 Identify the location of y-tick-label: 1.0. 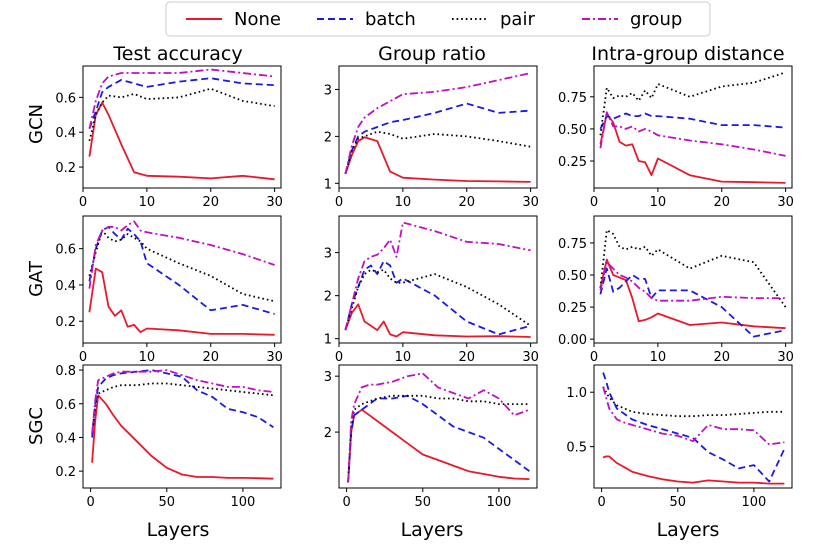
(576, 393).